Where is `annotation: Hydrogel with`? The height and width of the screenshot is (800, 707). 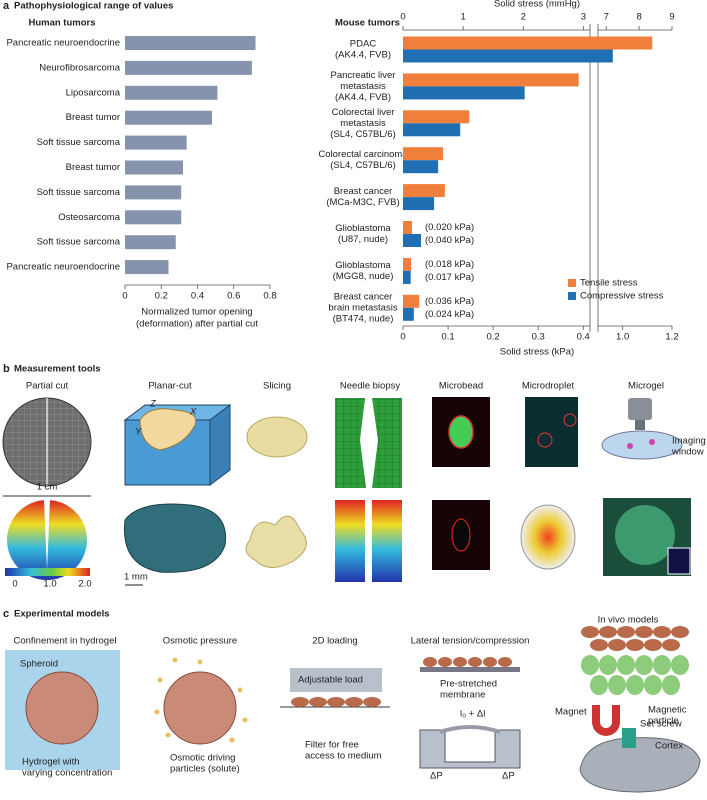 annotation: Hydrogel with is located at coordinates (51, 762).